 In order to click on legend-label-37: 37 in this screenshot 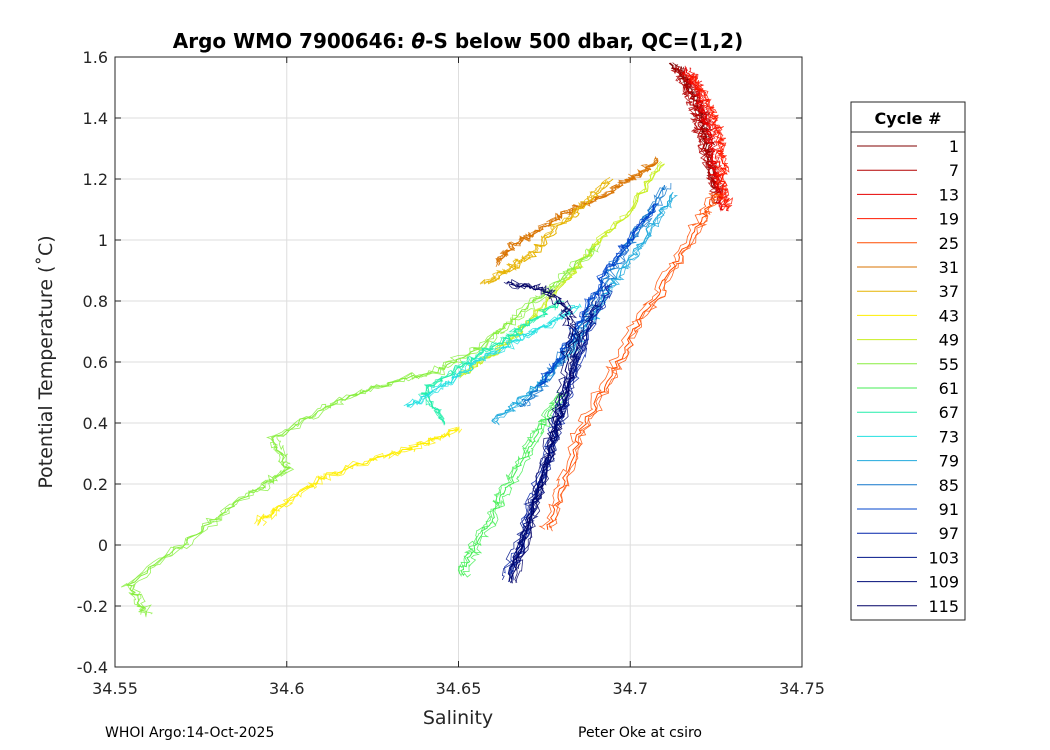, I will do `click(949, 291)`.